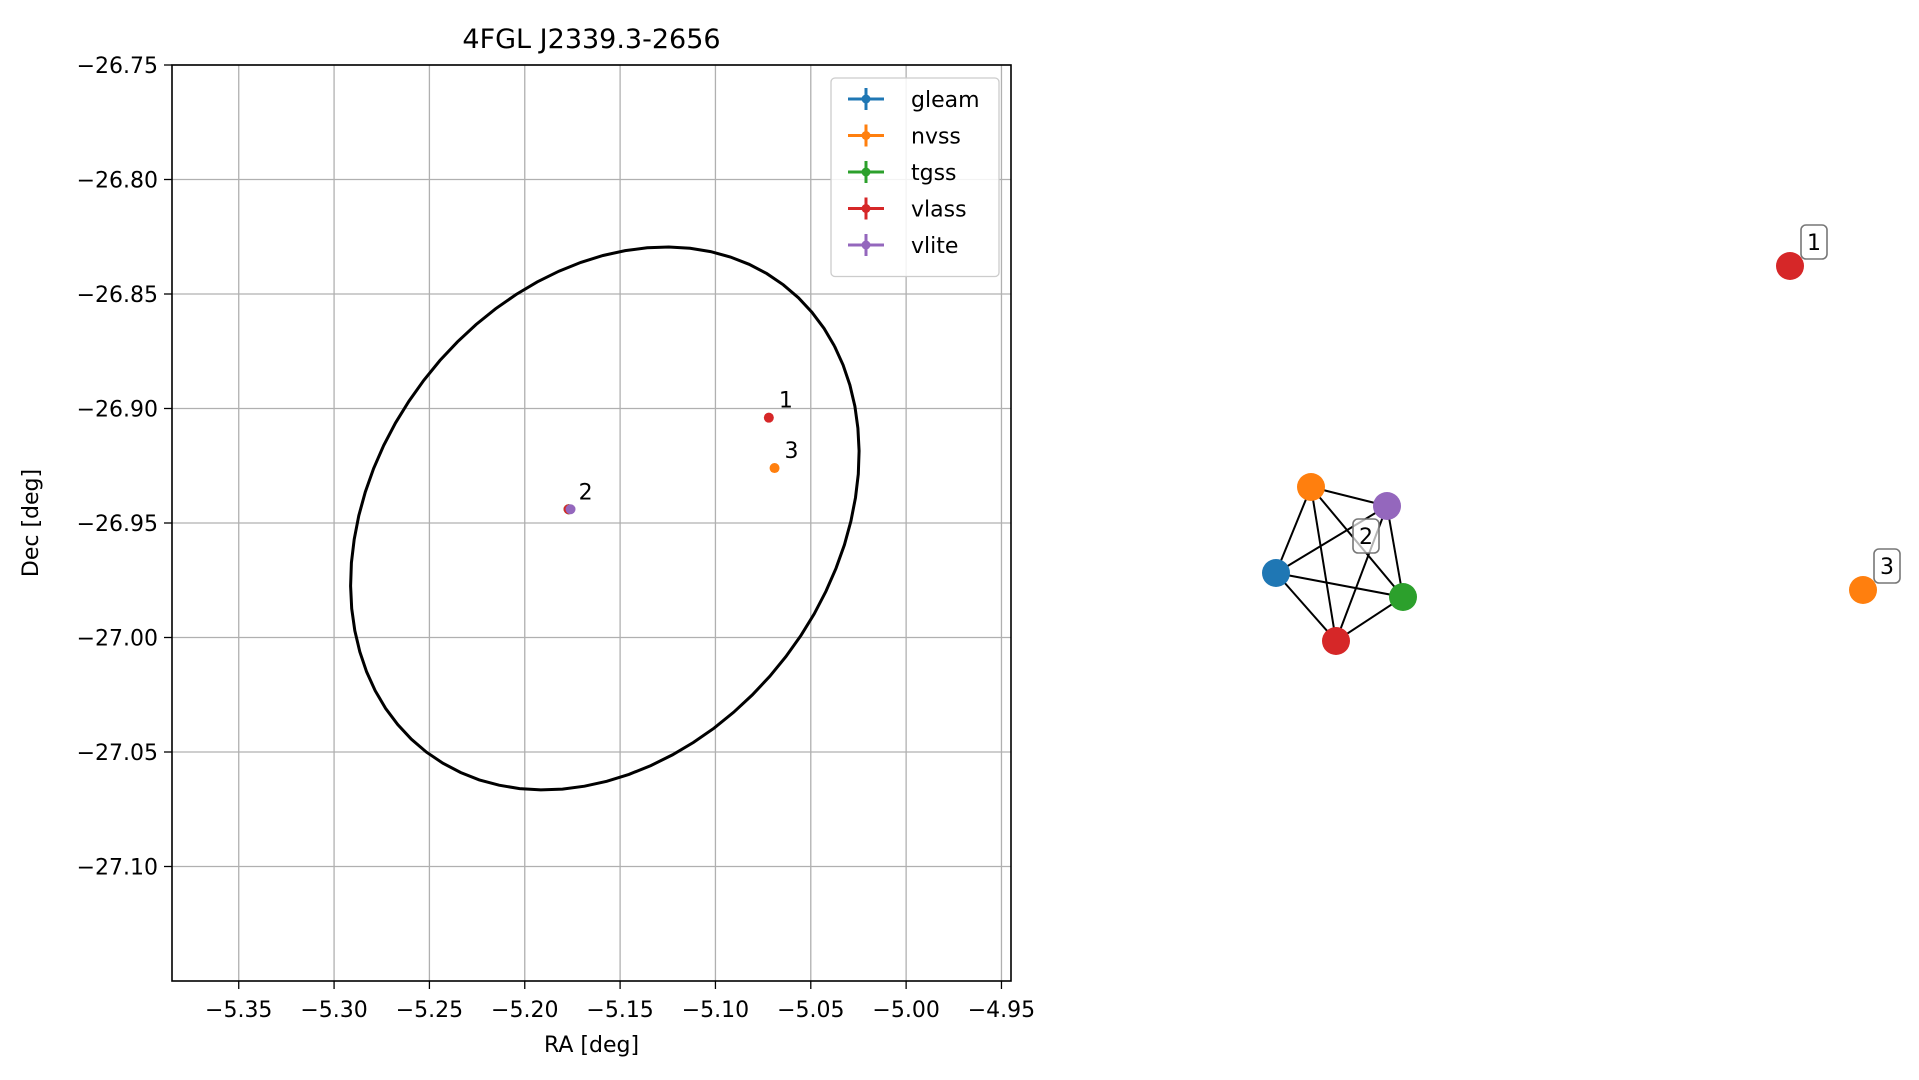 Image resolution: width=1919 pixels, height=1080 pixels. I want to click on y-tick-label: −27.10, so click(117, 868).